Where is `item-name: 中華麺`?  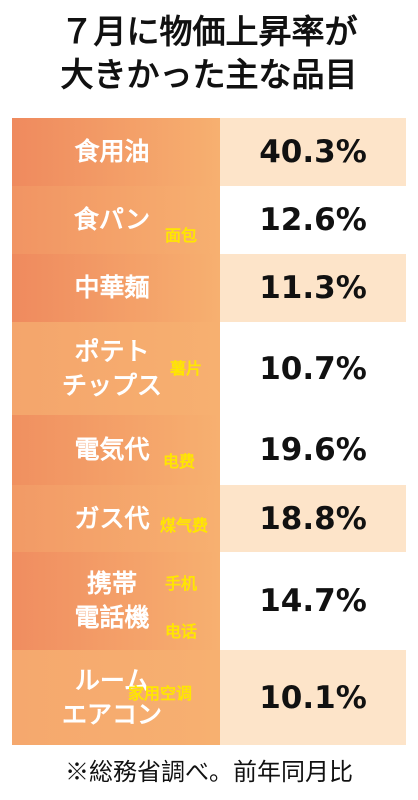
item-name: 中華麺 is located at coordinates (112, 287).